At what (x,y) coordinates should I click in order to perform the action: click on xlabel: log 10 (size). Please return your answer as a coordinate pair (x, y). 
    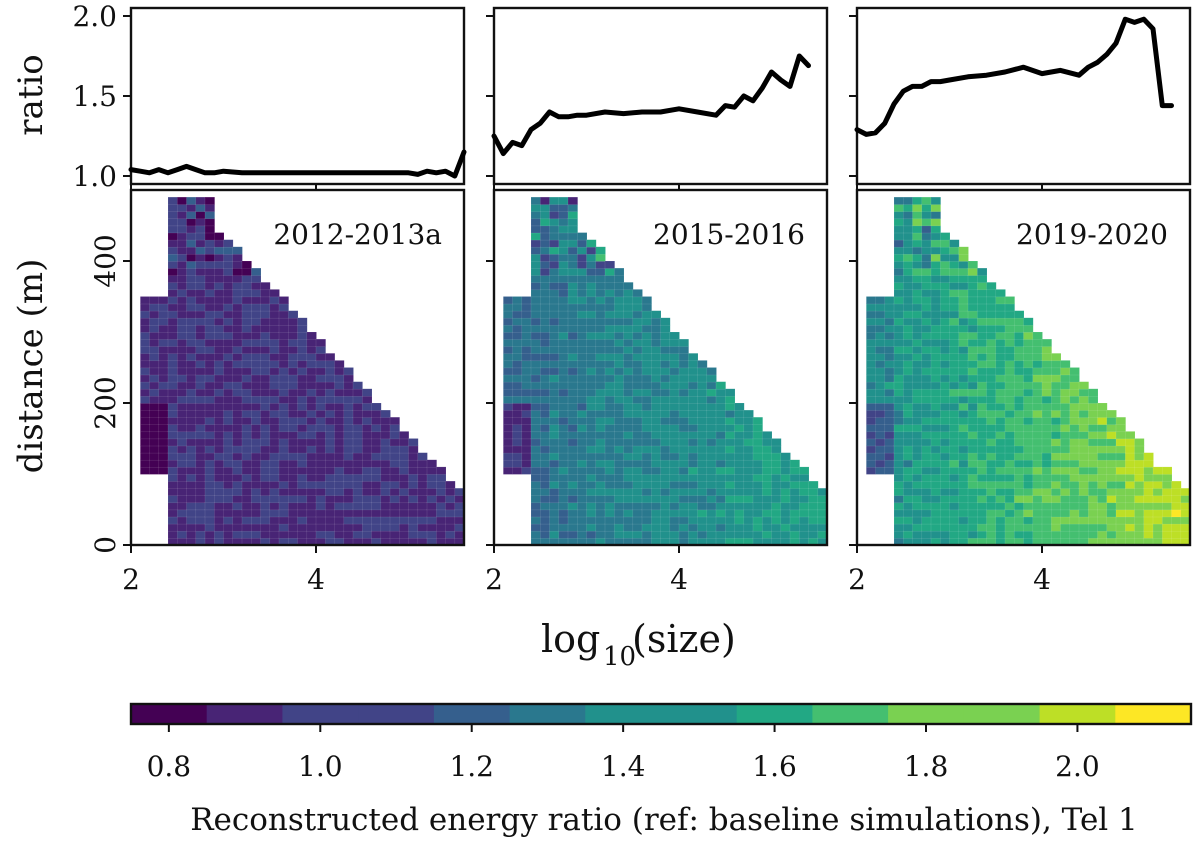
    Looking at the image, I should click on (638, 644).